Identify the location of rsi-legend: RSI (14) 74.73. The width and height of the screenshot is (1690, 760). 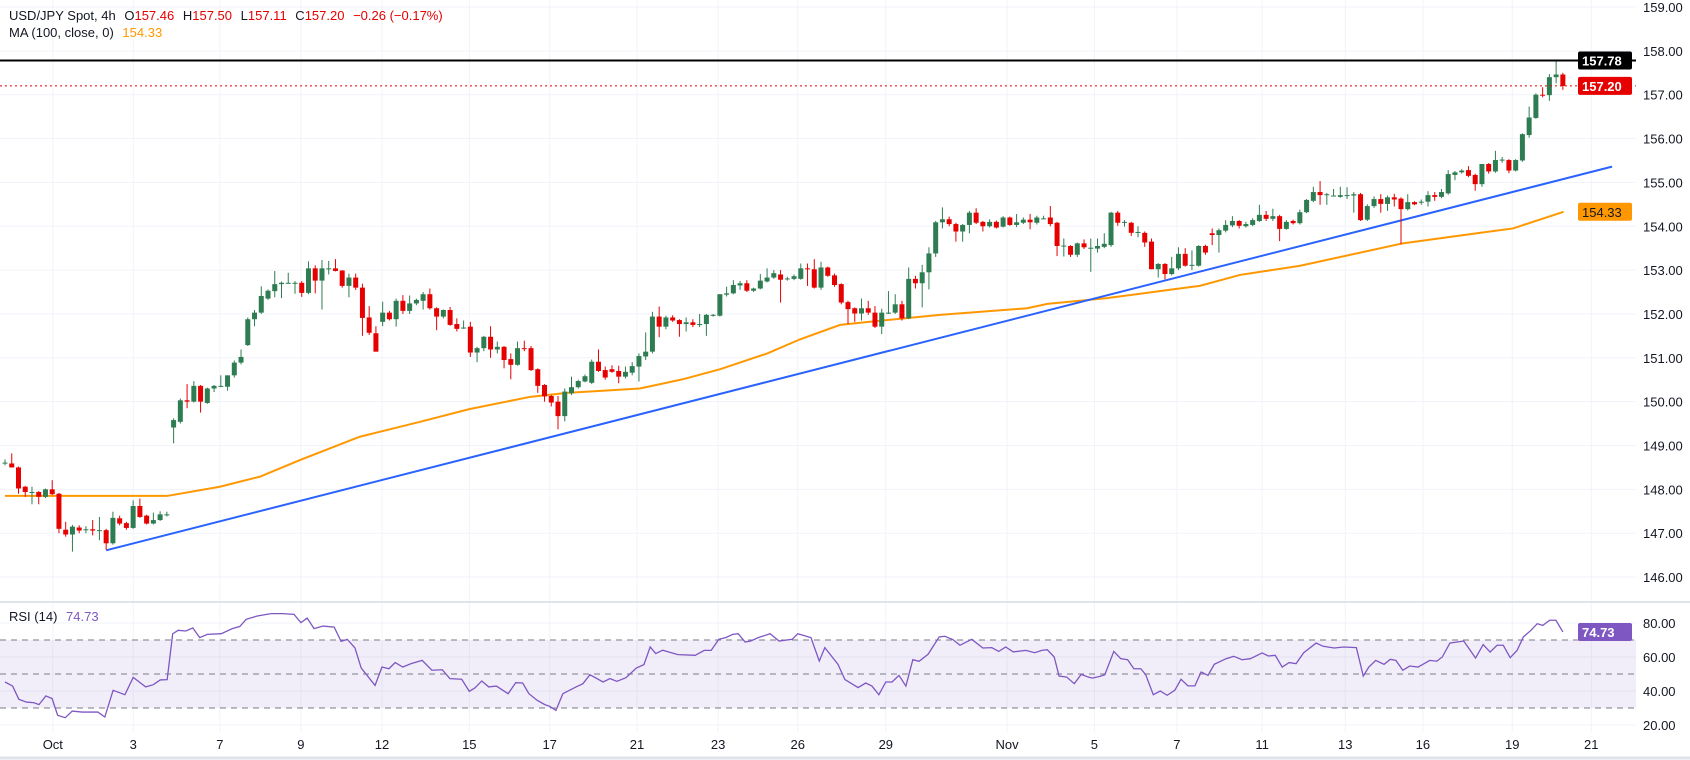
(56, 617).